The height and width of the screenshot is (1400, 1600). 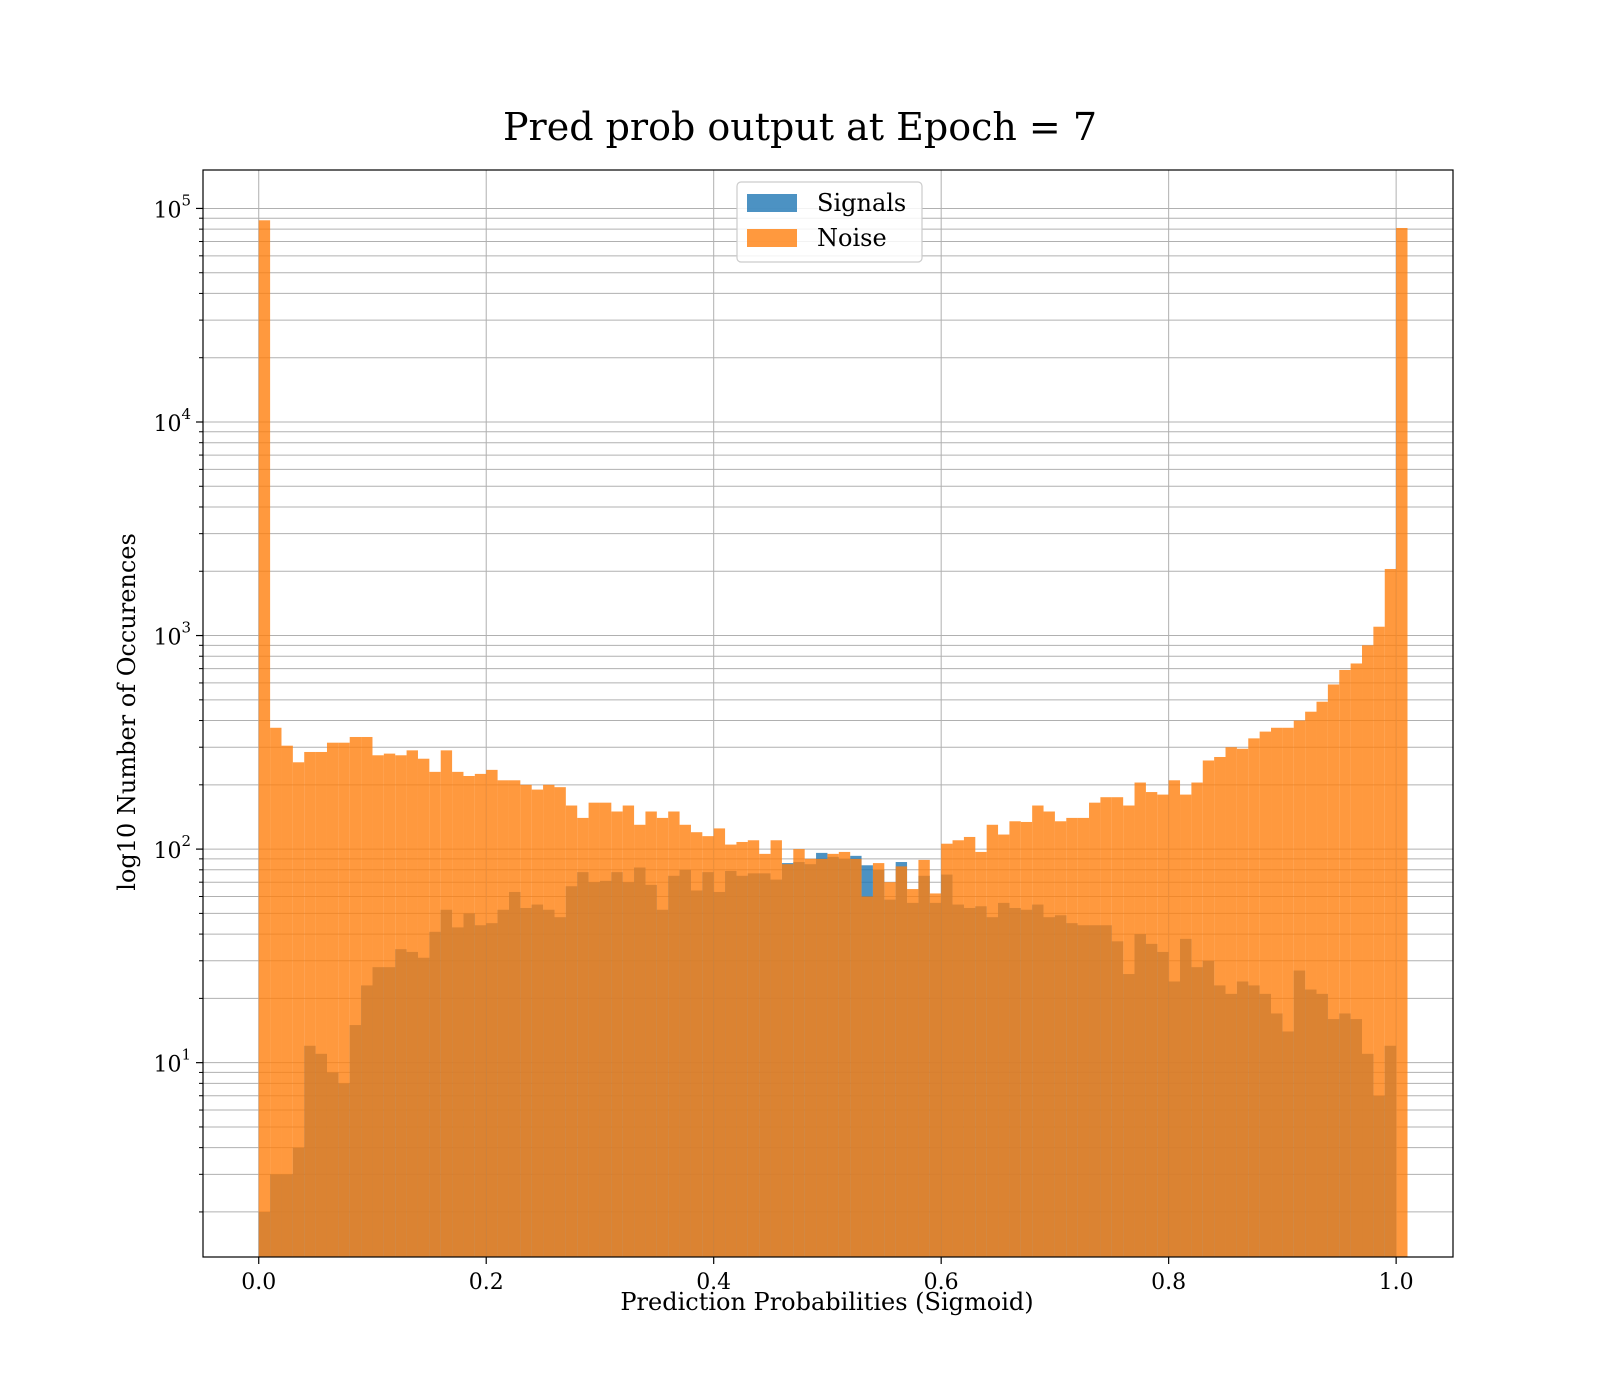 I want to click on legend-label: Signals, so click(x=861, y=203).